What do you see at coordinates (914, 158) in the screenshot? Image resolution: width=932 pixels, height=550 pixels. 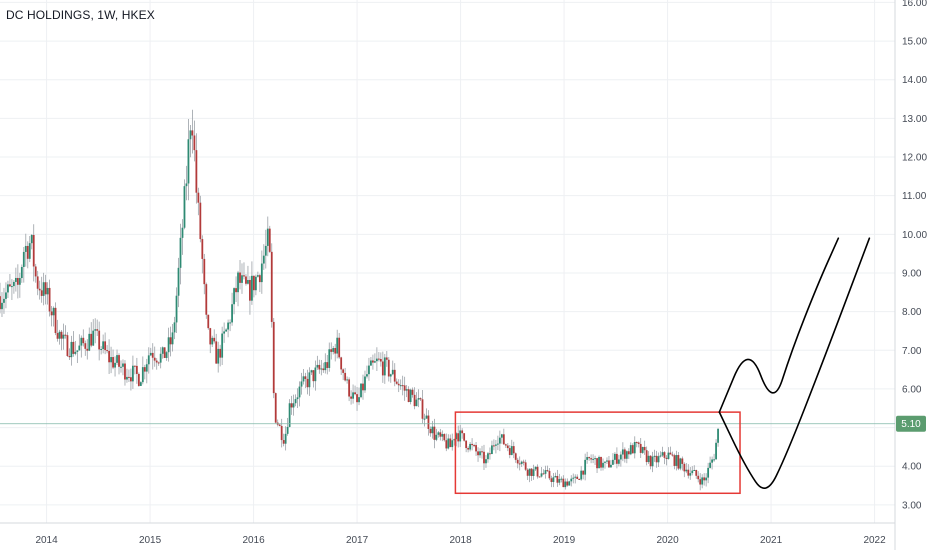 I see `price-tick-label: 12.00` at bounding box center [914, 158].